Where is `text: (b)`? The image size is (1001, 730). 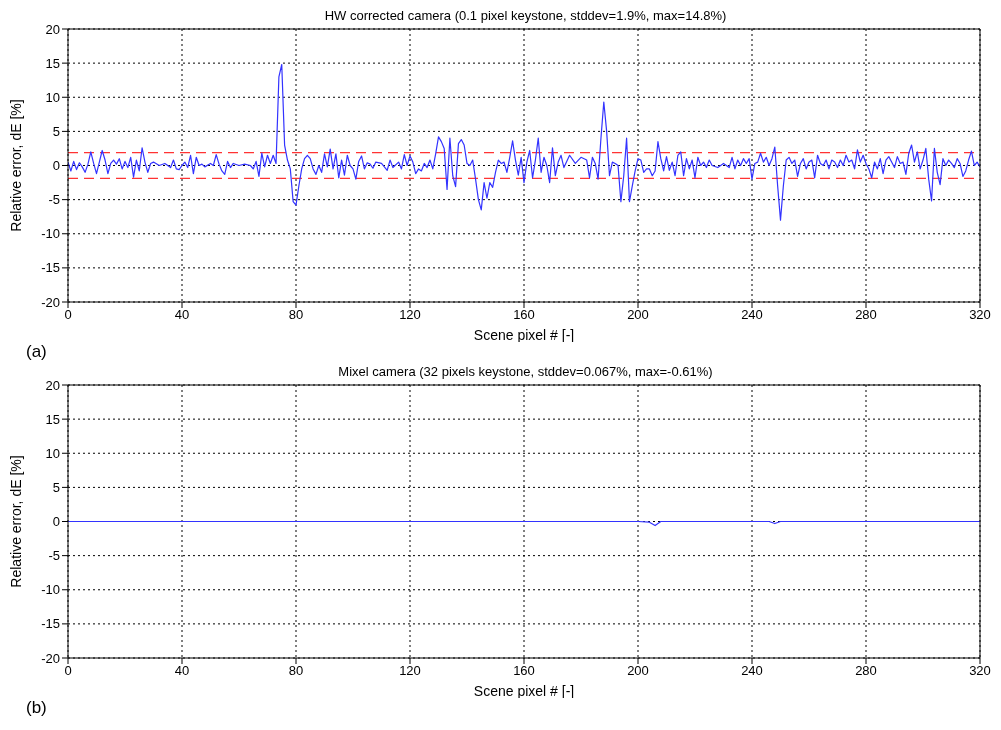
text: (b) is located at coordinates (37, 708).